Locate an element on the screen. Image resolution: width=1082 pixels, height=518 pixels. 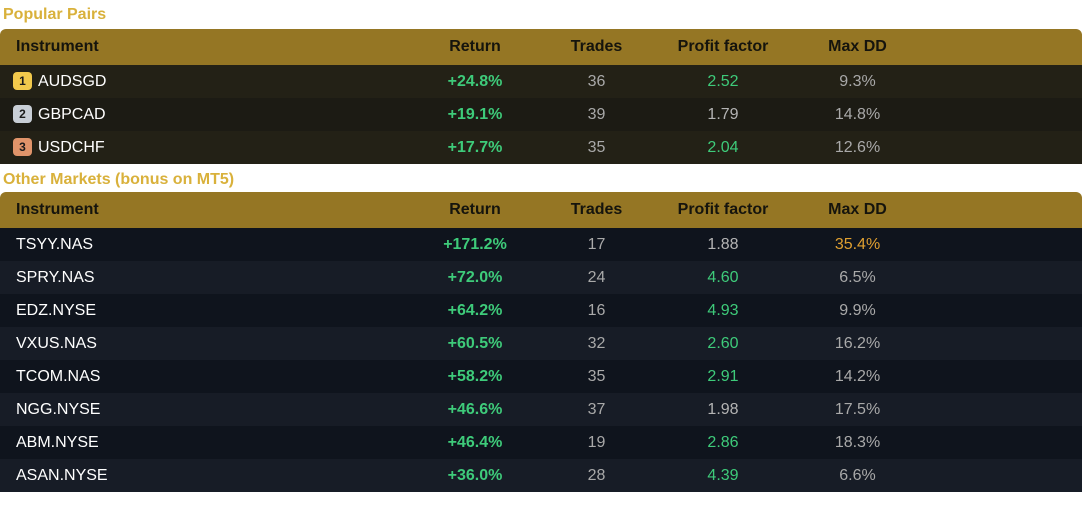
instrument-name: GBPCAD is located at coordinates (72, 114).